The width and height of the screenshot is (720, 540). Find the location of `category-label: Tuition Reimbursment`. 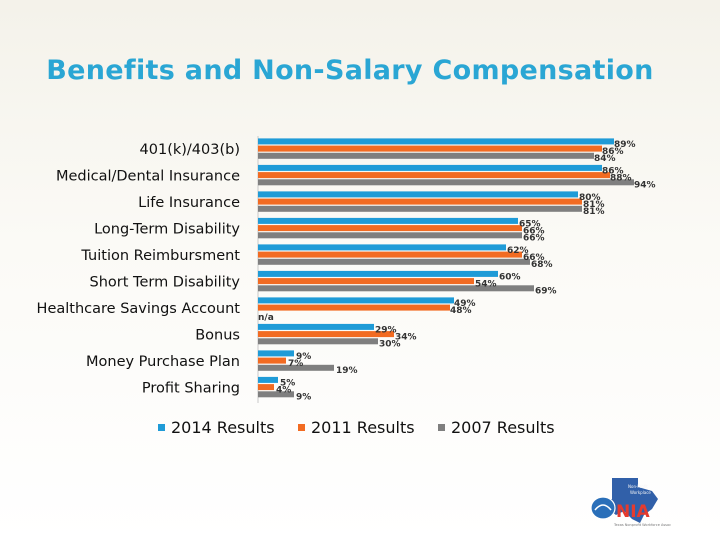

category-label: Tuition Reimbursment is located at coordinates (160, 256).